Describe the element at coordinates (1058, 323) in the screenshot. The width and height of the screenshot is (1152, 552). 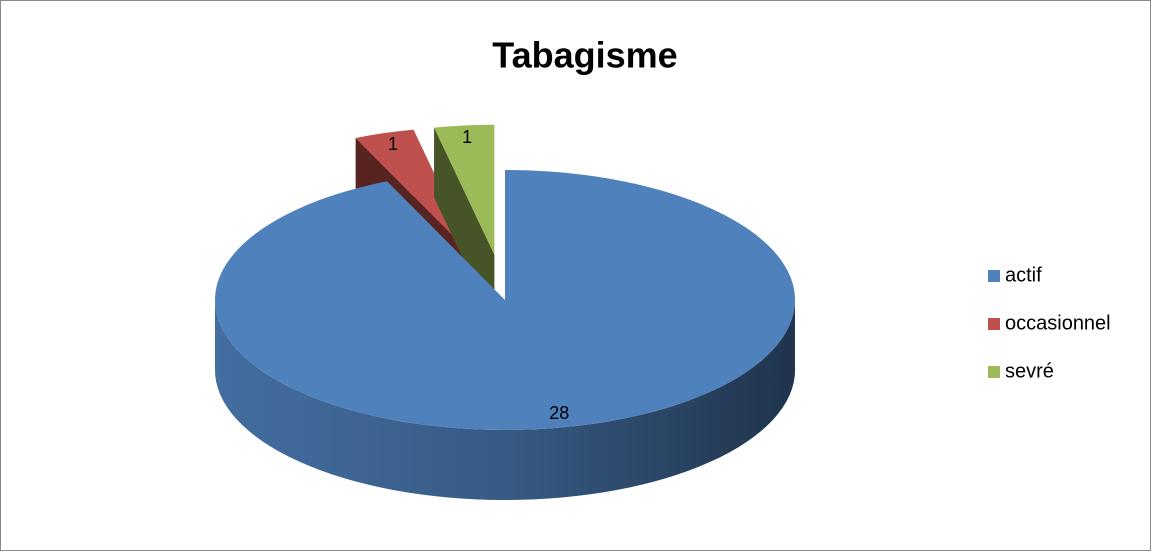
I see `legend-label: occasionnel` at that location.